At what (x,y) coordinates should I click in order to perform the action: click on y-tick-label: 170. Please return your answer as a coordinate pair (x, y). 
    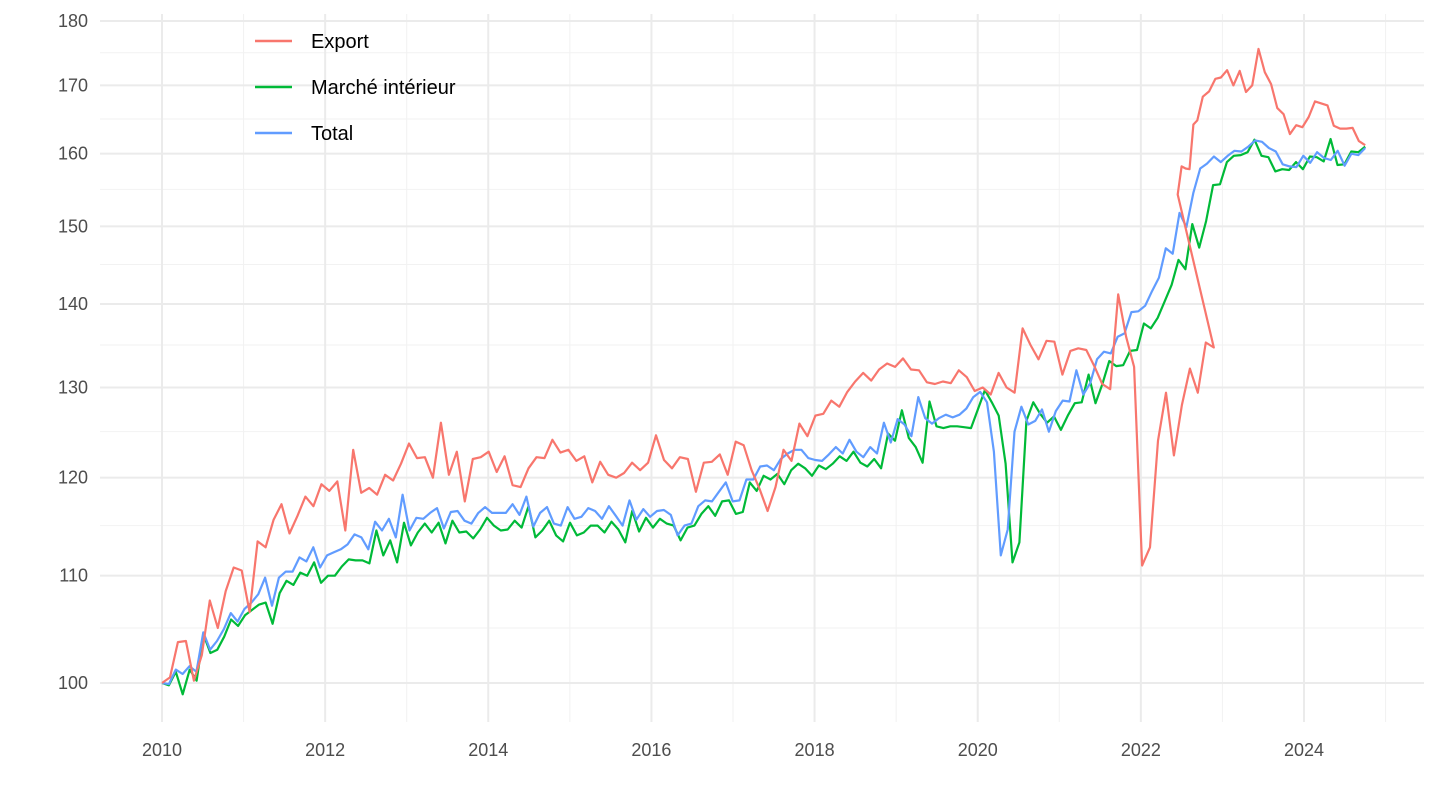
    Looking at the image, I should click on (73, 85).